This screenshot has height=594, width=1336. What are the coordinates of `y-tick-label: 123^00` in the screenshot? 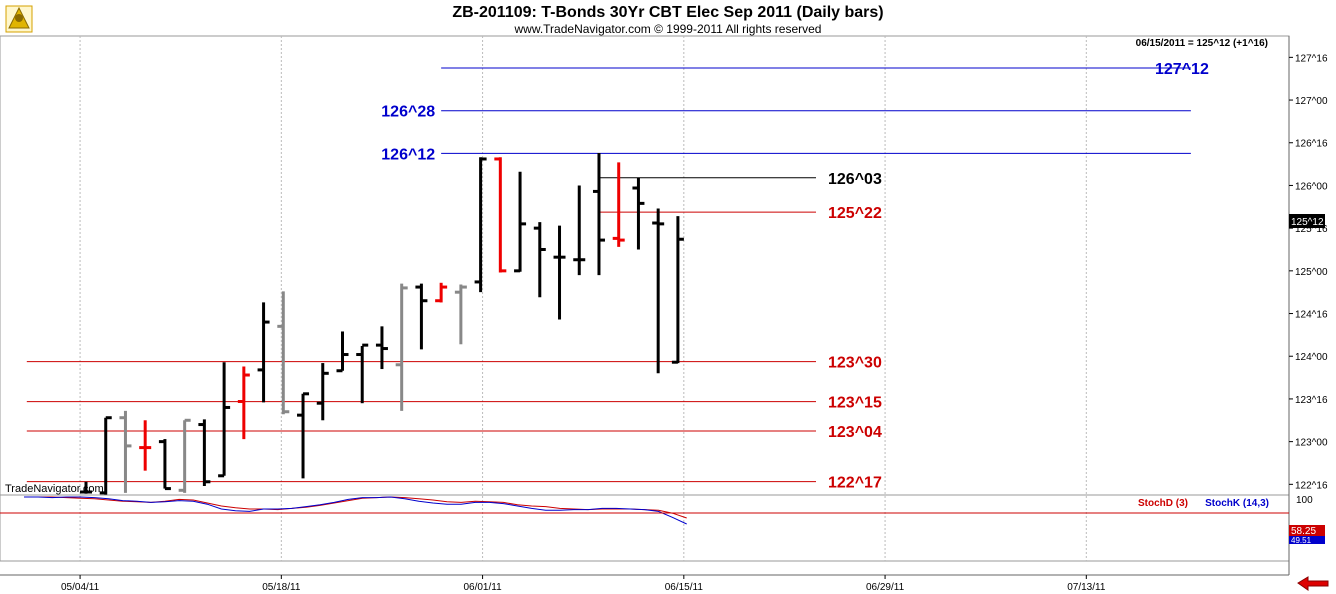 It's located at (1311, 443).